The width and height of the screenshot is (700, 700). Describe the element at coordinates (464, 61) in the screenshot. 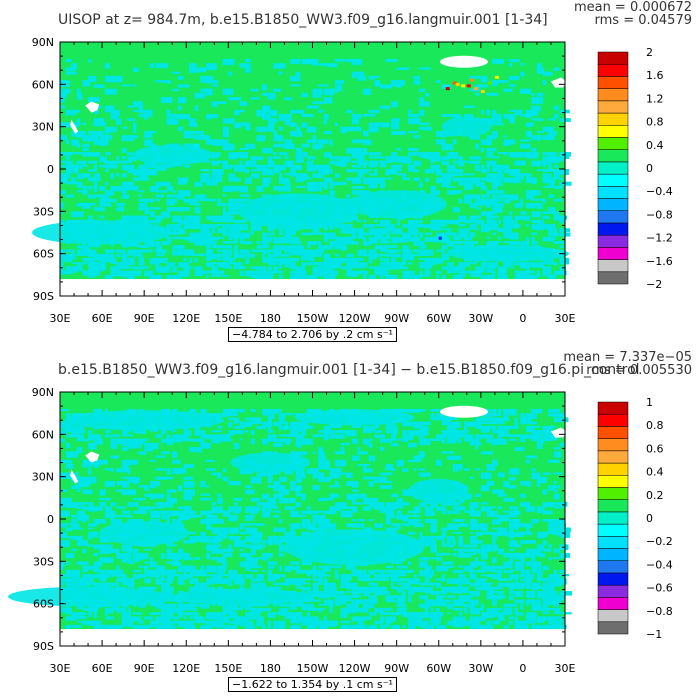

I see `greenland` at that location.